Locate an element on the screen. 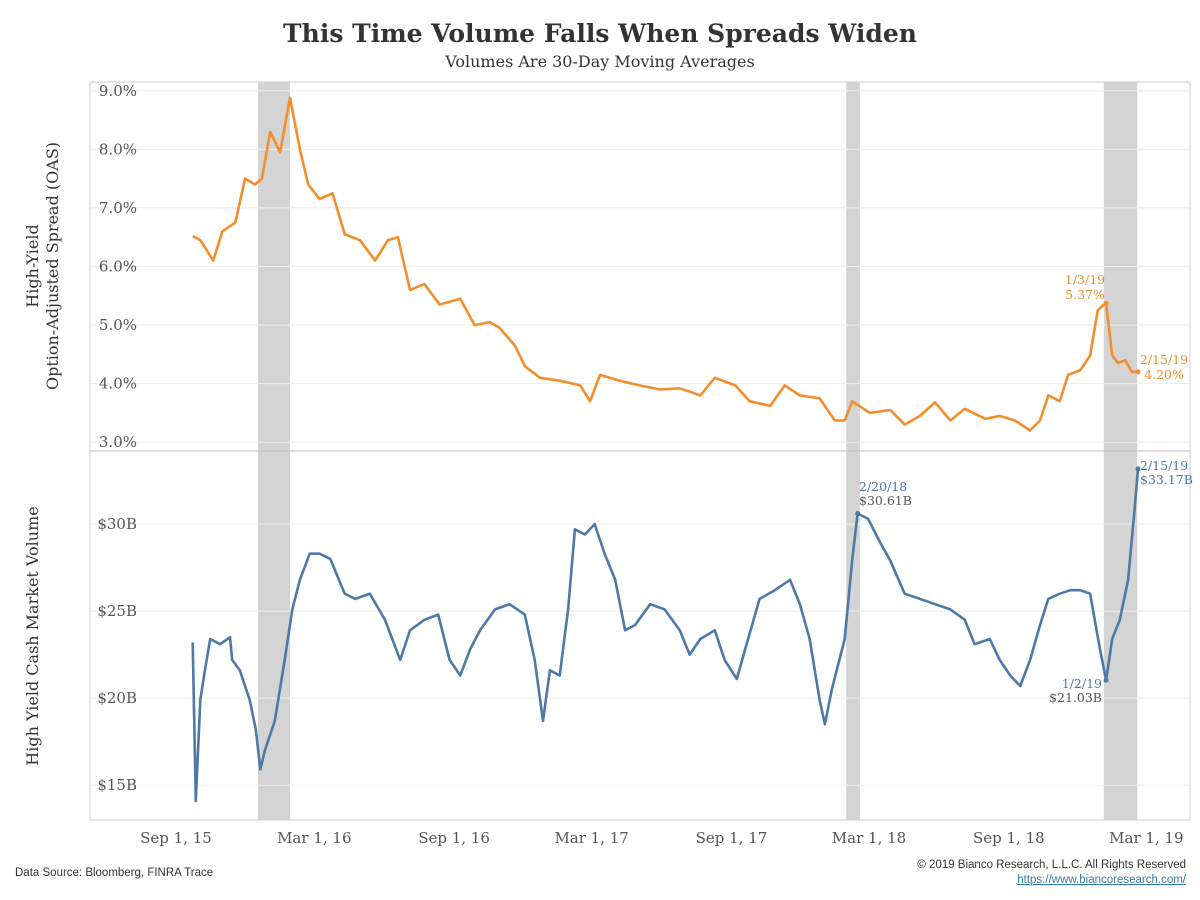 This screenshot has height=900, width=1200. x-tick-label: Sep 1, 17 is located at coordinates (732, 838).